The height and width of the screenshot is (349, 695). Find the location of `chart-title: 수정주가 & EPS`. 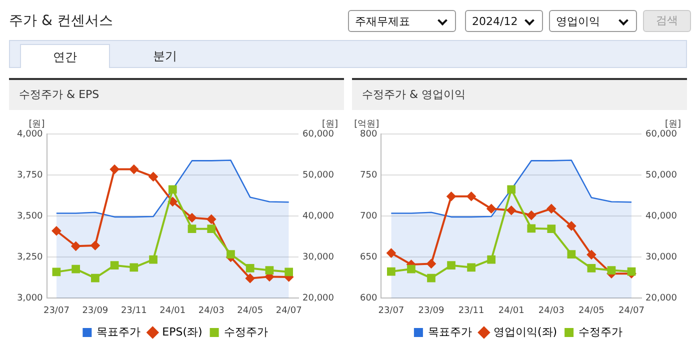

chart-title: 수정주가 & EPS is located at coordinates (176, 95).